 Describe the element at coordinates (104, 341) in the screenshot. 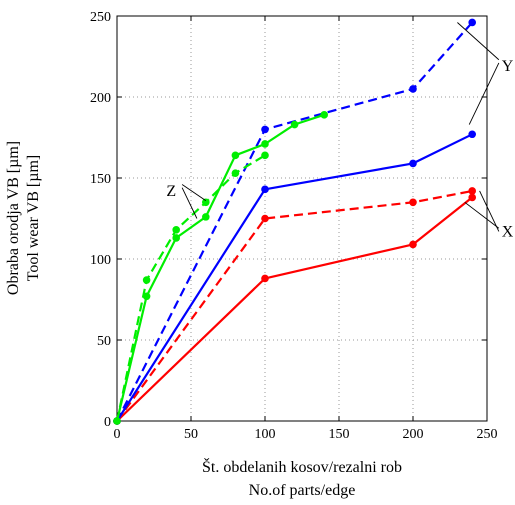

I see `y-tick-label: 50` at that location.